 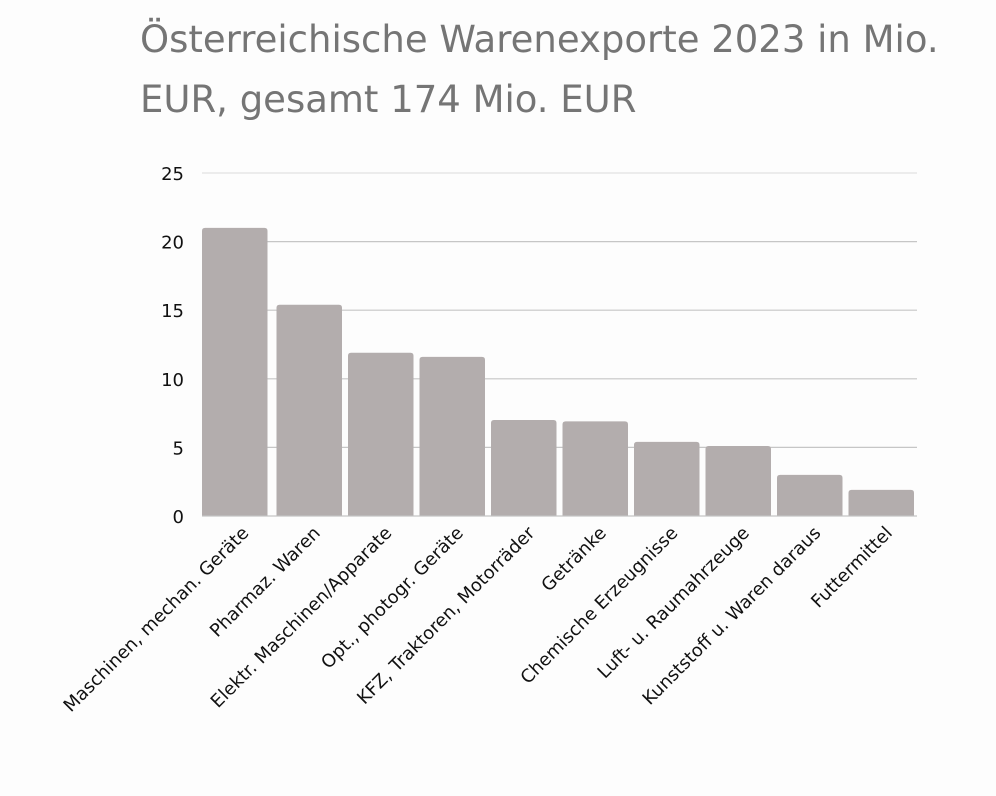 What do you see at coordinates (172, 174) in the screenshot?
I see `y-tick-label: 25` at bounding box center [172, 174].